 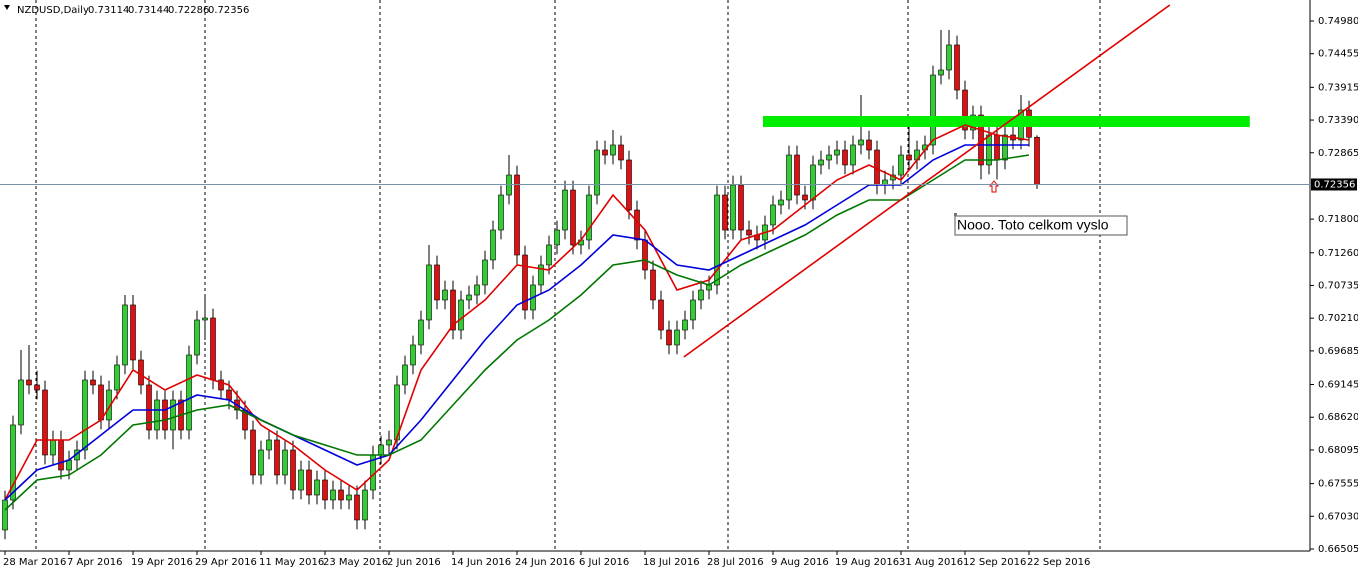 I want to click on x-tick-label: 19 Apr 2016, so click(x=162, y=562).